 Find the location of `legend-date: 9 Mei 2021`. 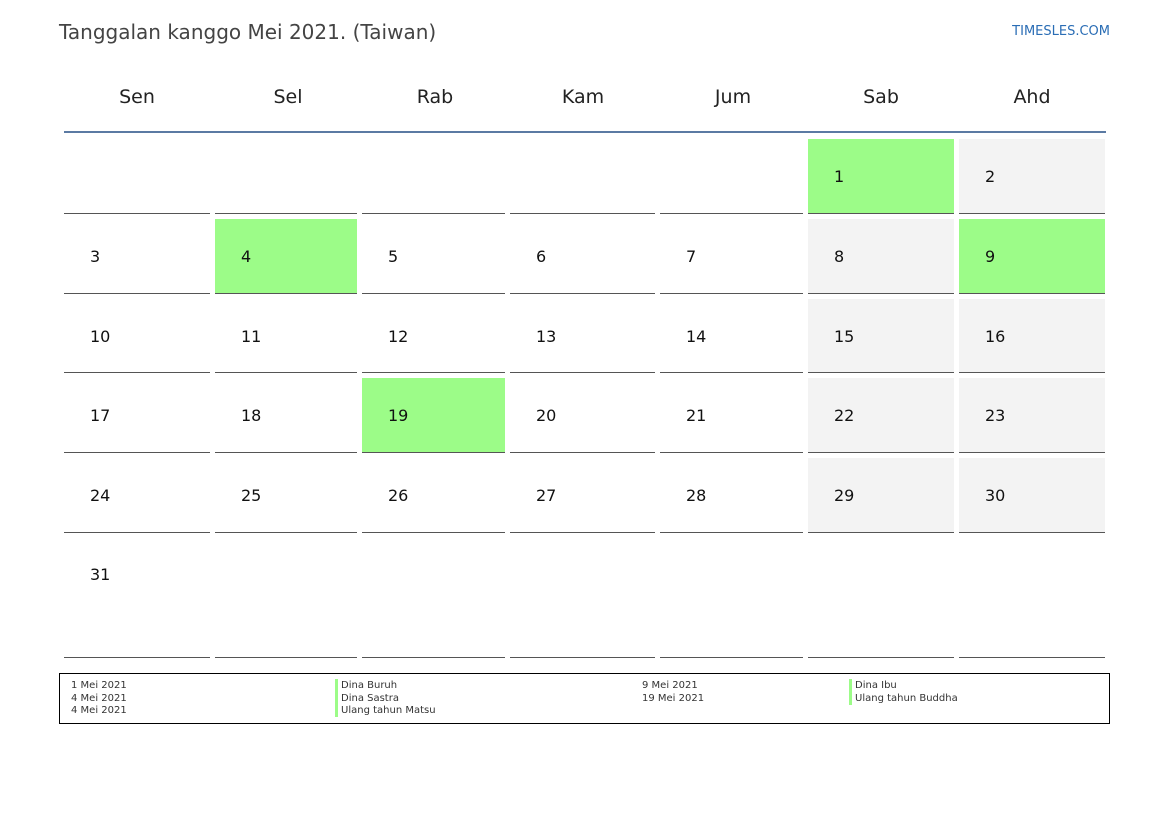

legend-date: 9 Mei 2021 is located at coordinates (670, 685).